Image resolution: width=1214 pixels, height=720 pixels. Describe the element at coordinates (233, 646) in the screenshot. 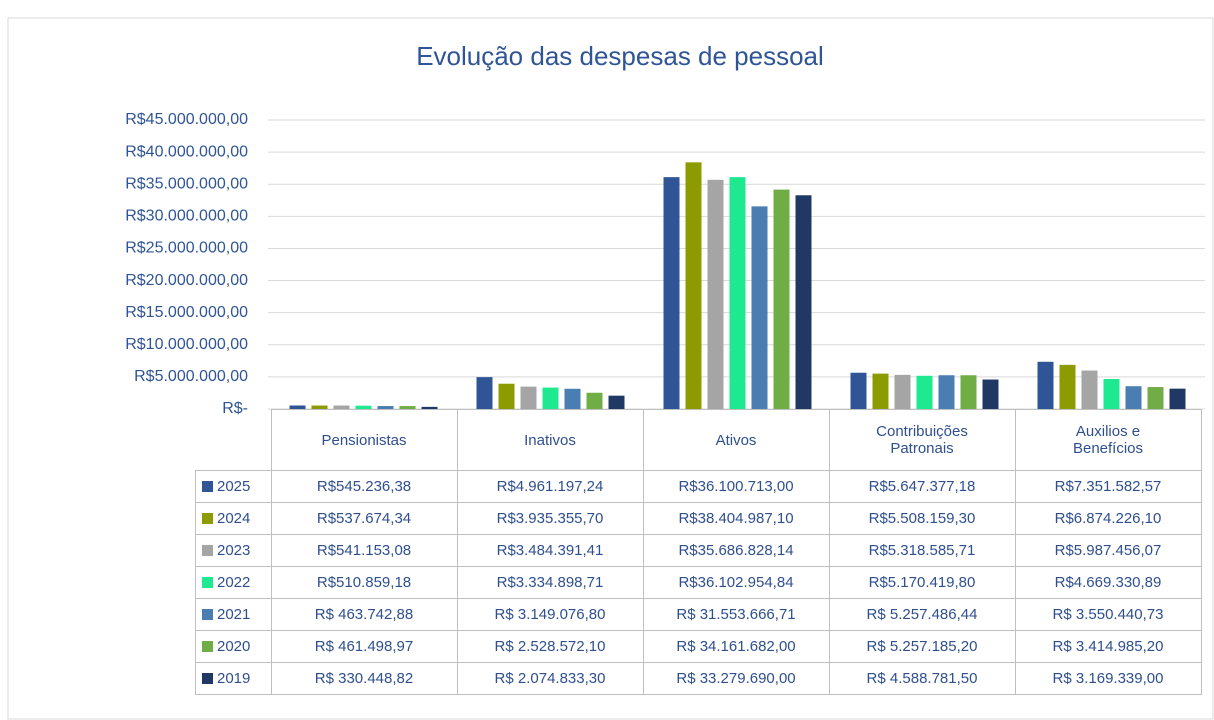

I see `legend-cell: 2020` at that location.